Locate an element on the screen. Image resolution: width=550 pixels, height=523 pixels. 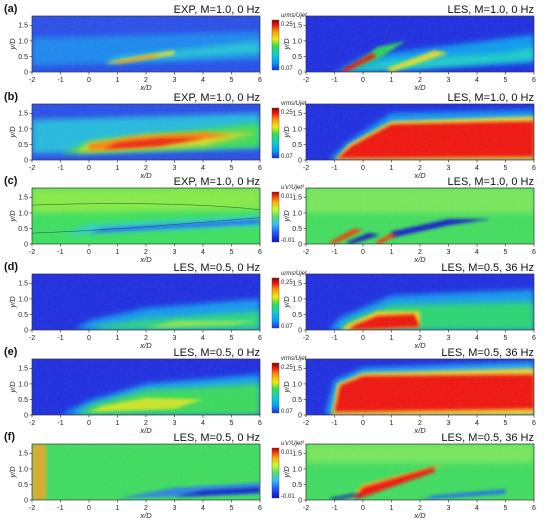
colorbar-max: 0.01 is located at coordinates (287, 197).